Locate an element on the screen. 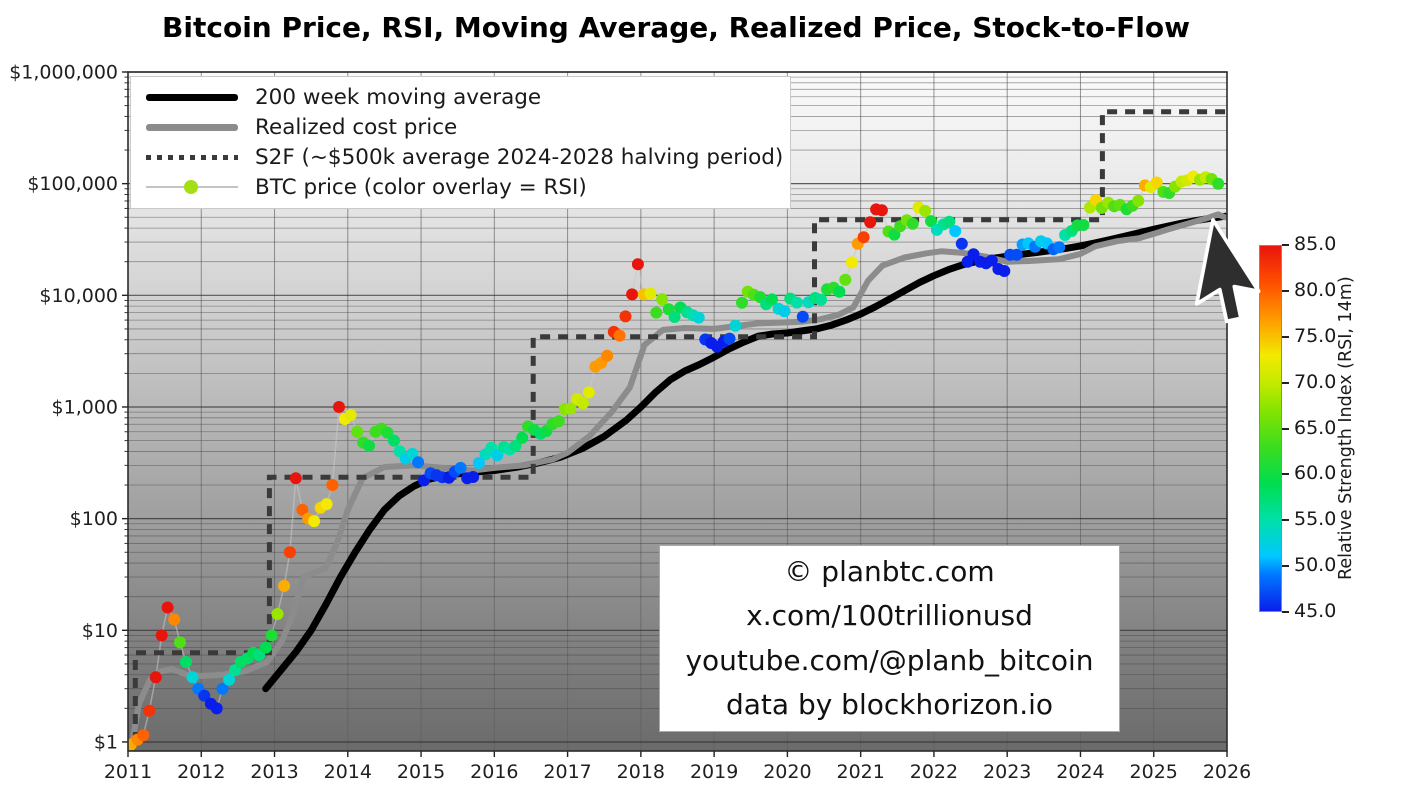 This screenshot has height=798, width=1418. watermark-youtube: youtube.com/@planb_bitcoin is located at coordinates (889, 660).